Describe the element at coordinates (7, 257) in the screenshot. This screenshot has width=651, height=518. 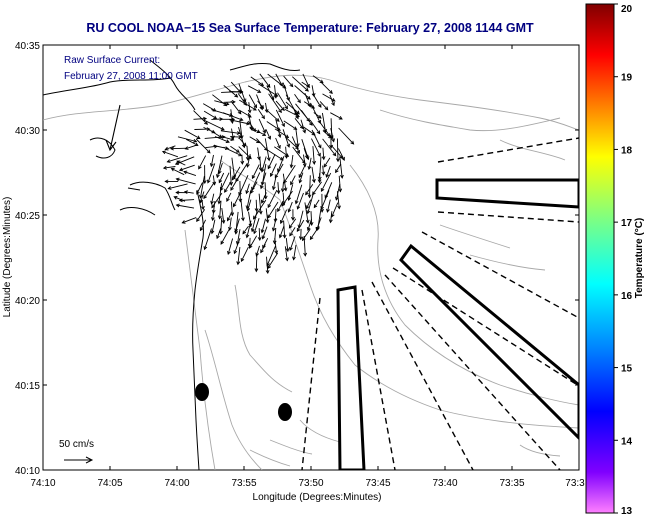
I see `y-axis-label: Latitude (Degrees:Minutes)` at that location.